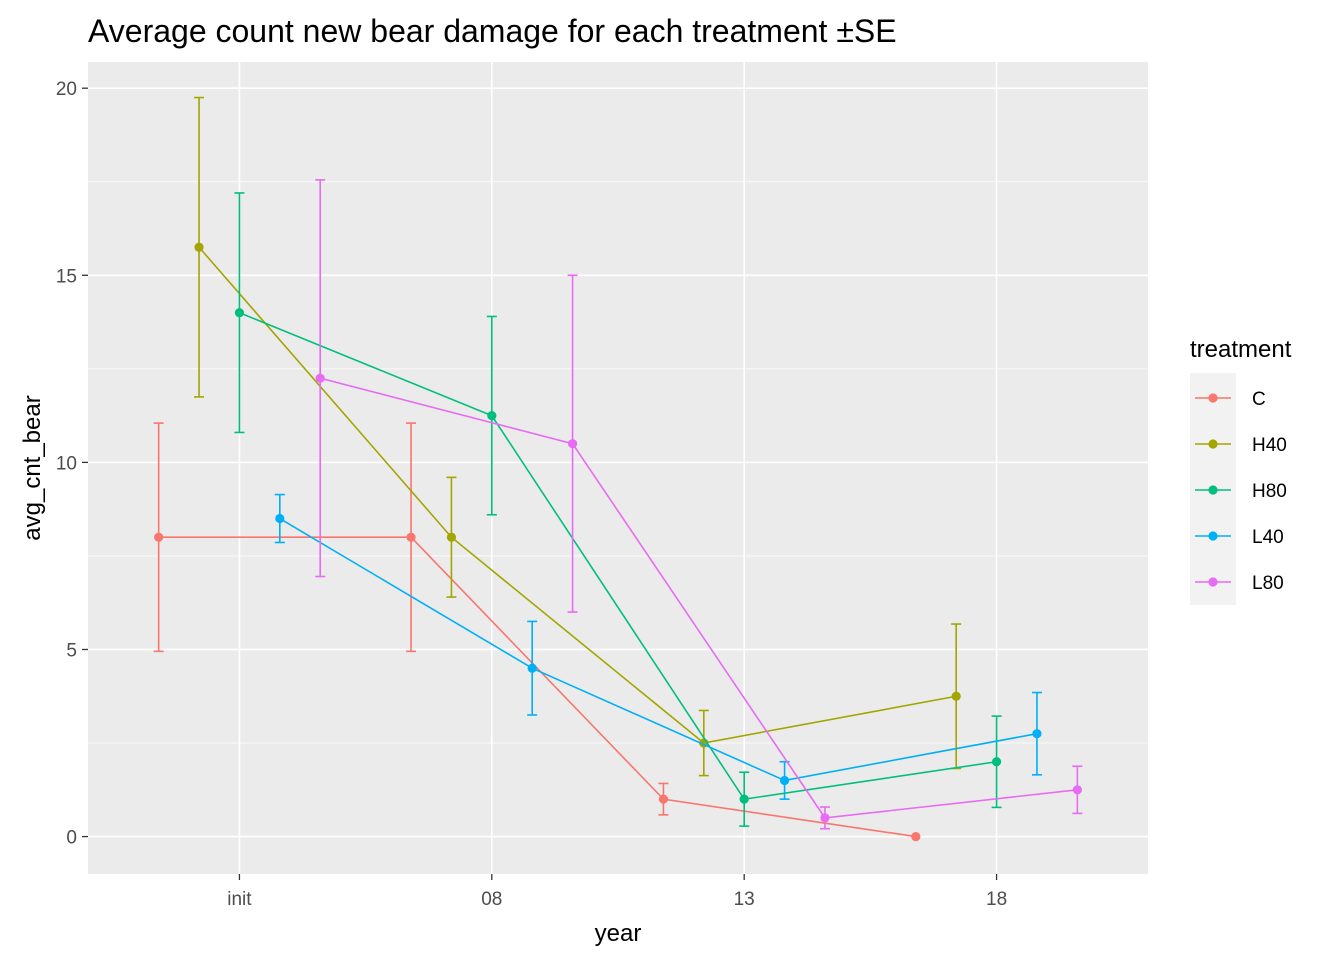 This screenshot has height=965, width=1344. Describe the element at coordinates (1268, 537) in the screenshot. I see `legend-label: L40` at that location.